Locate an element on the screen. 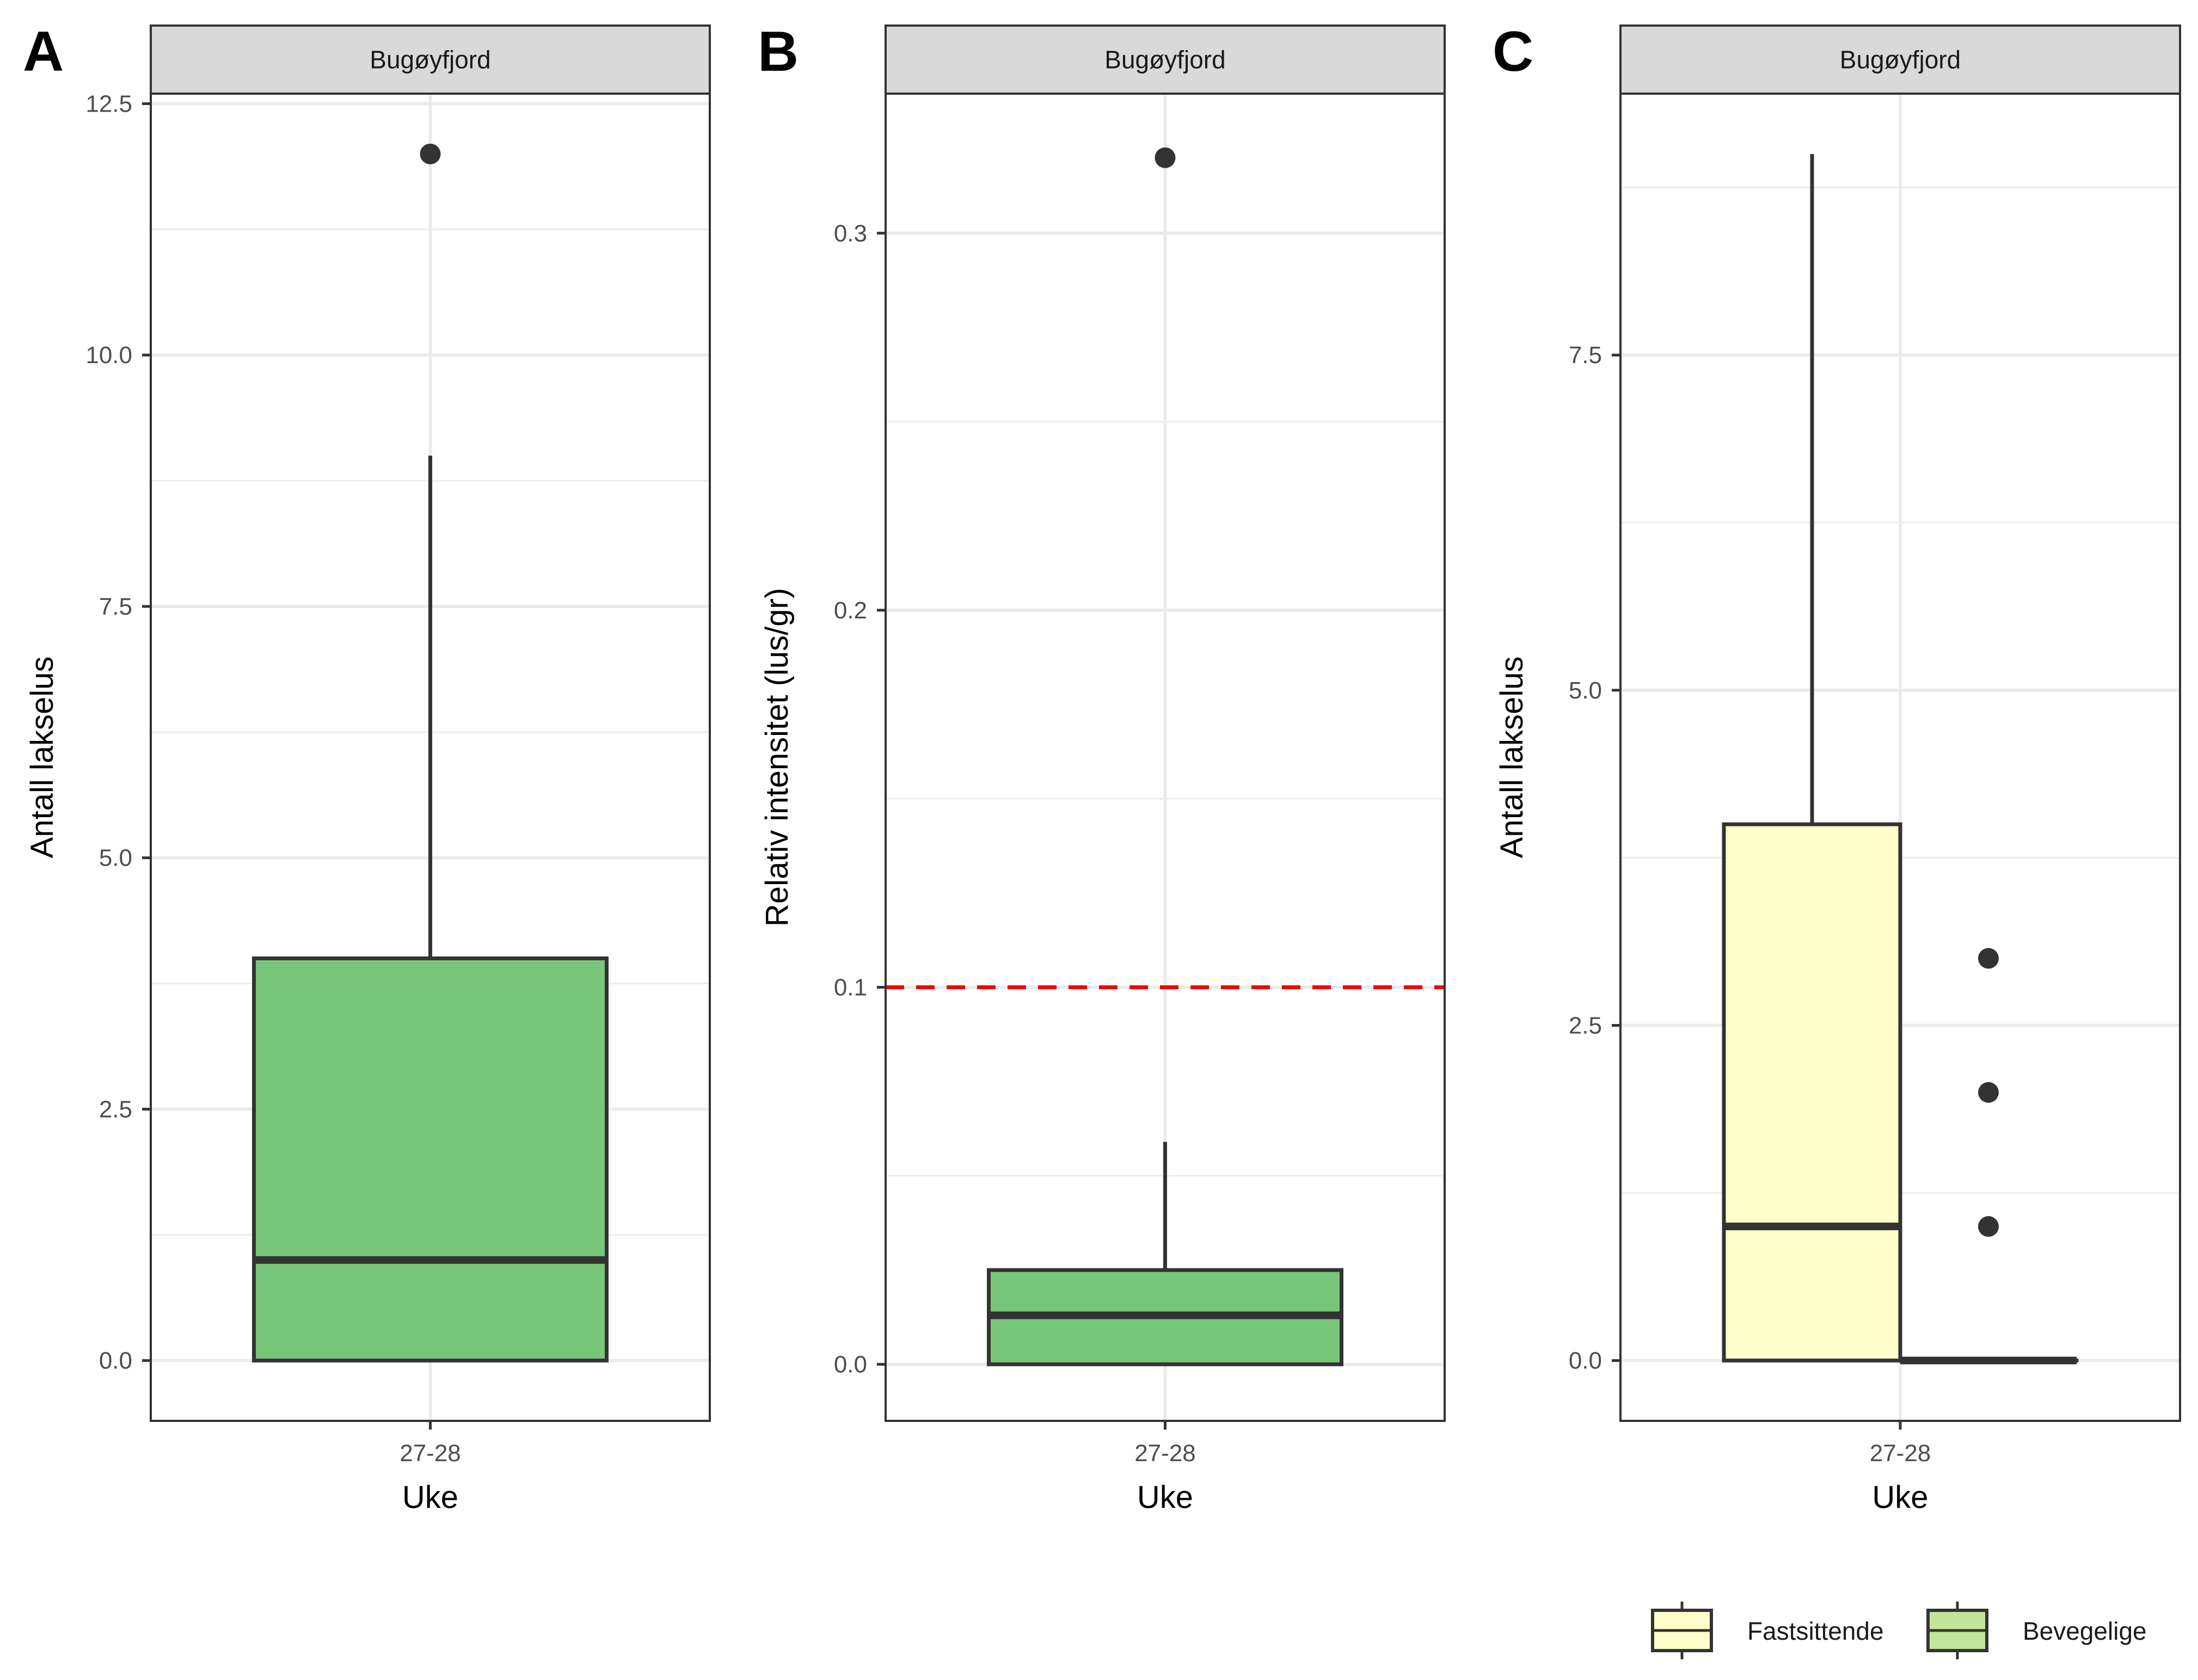  panel-letter: A is located at coordinates (43, 51).